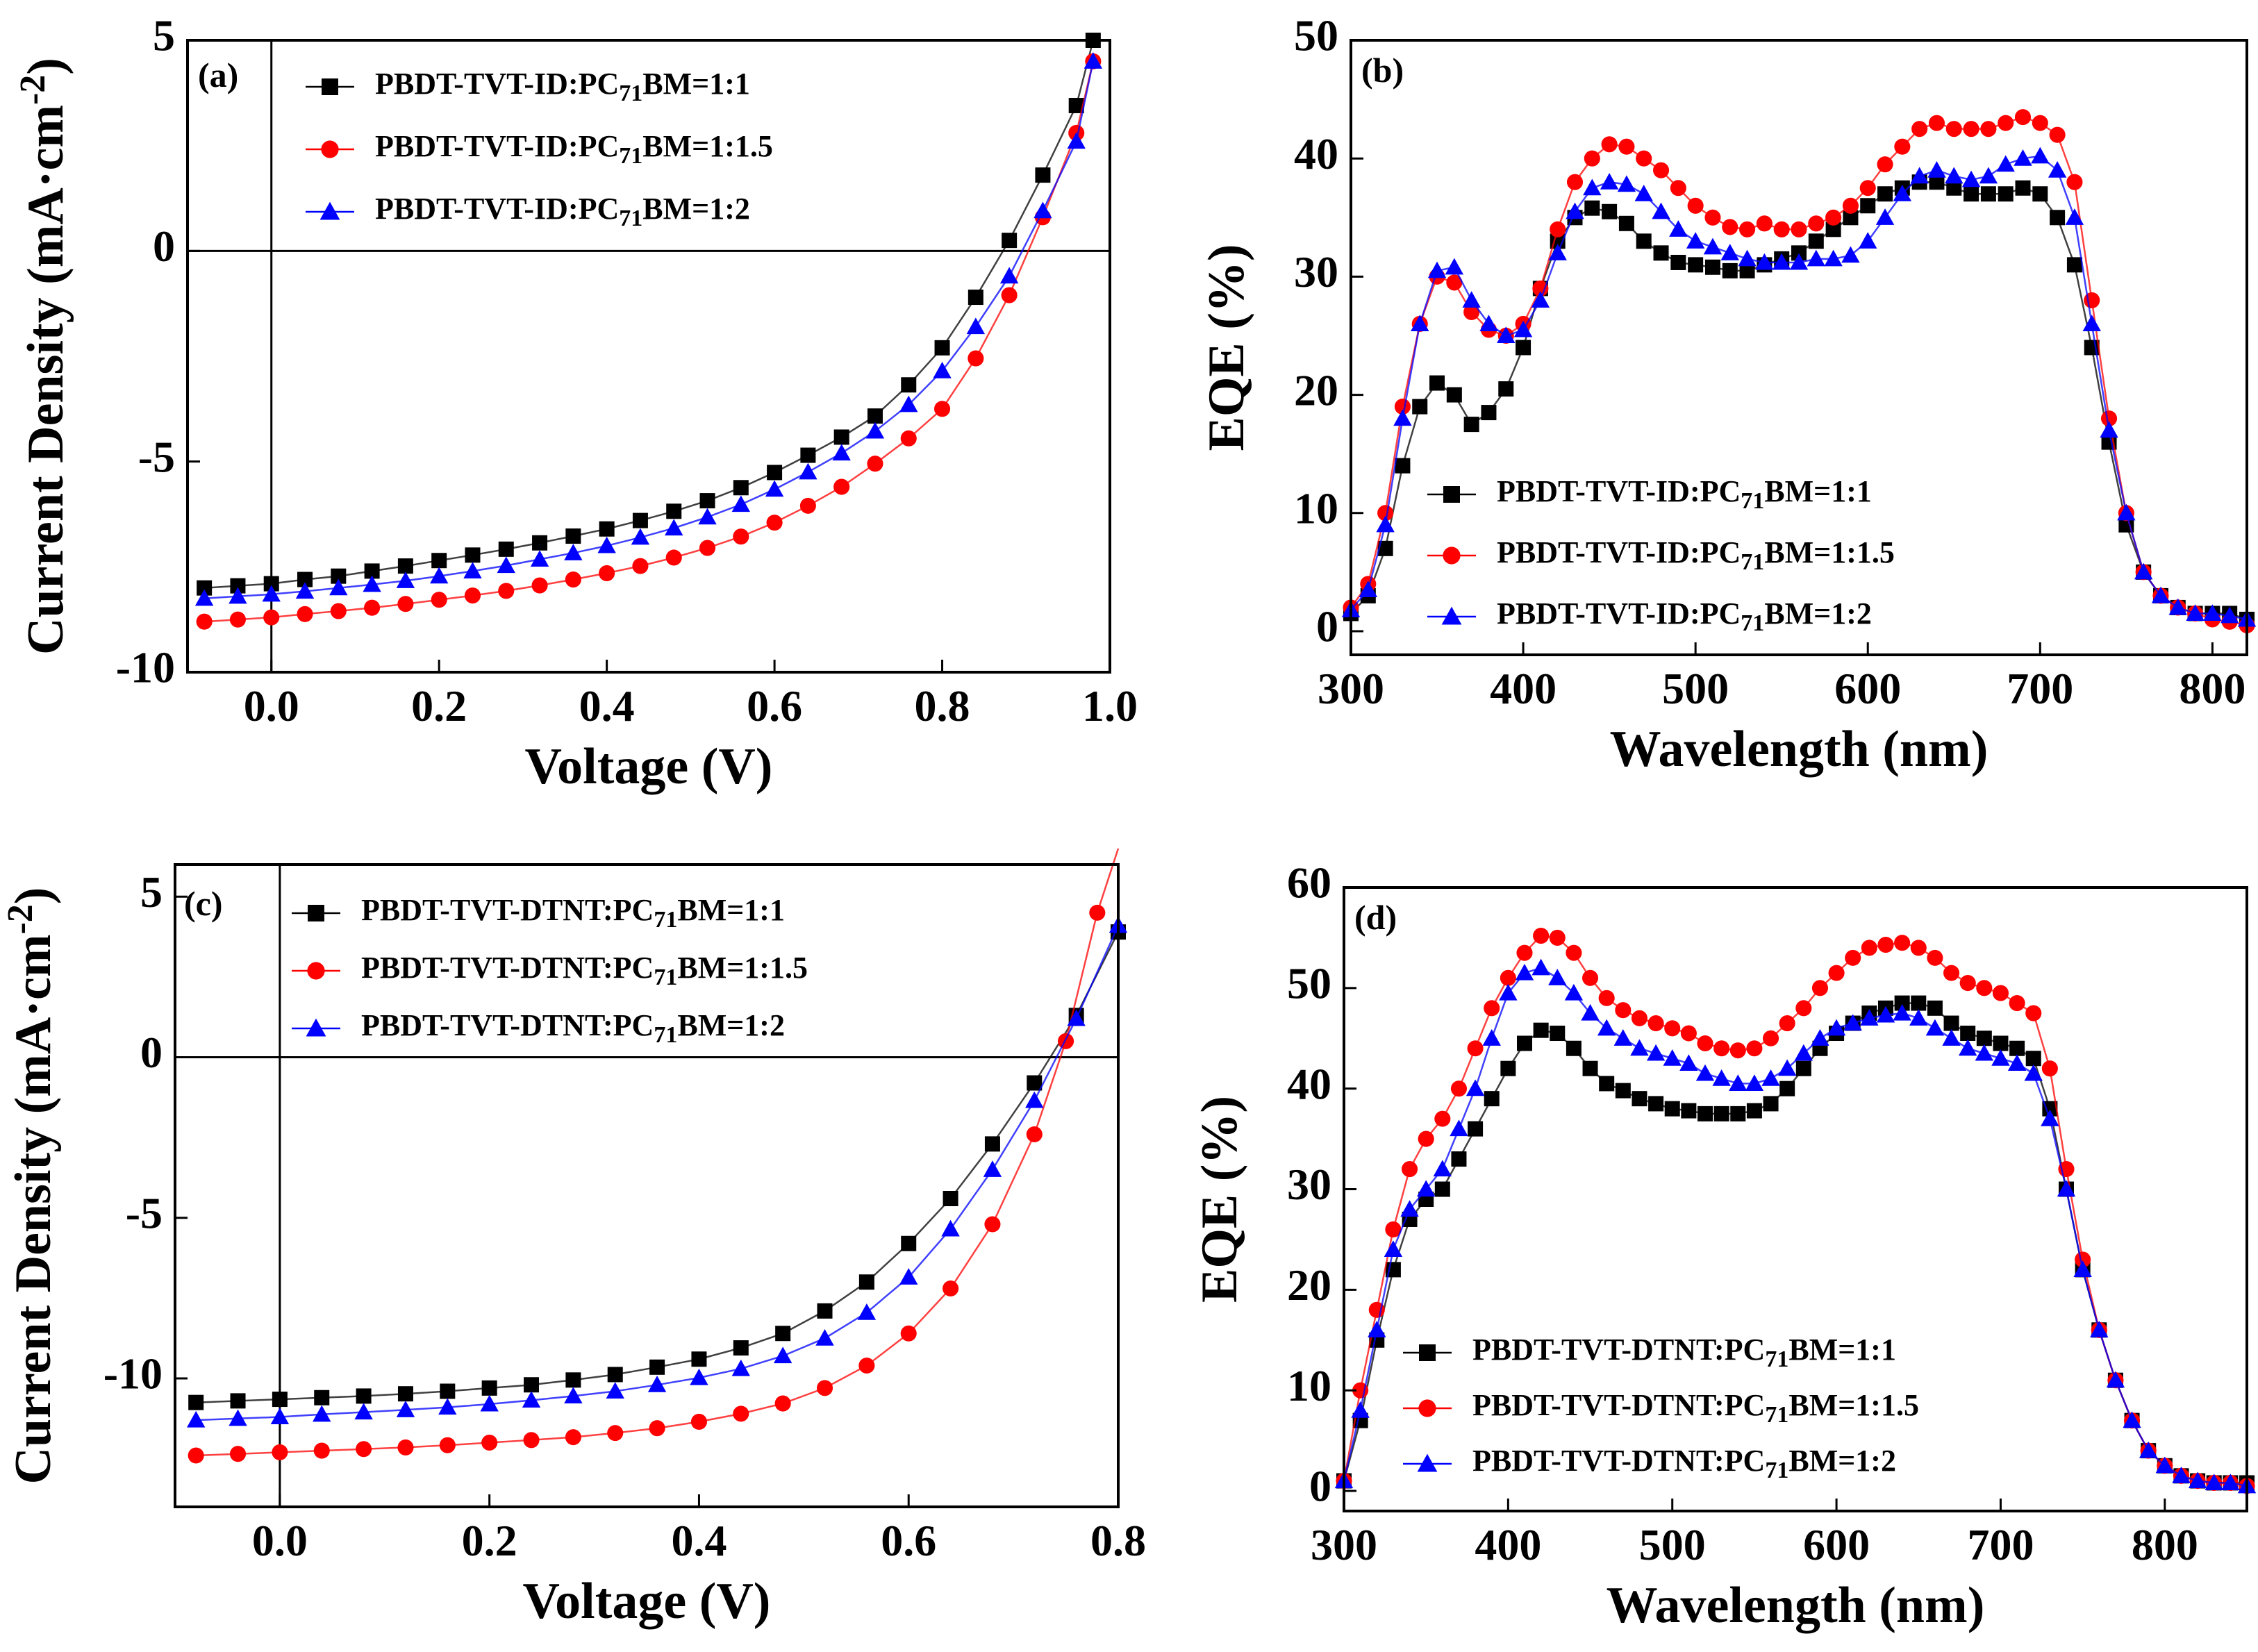 This screenshot has width=2258, height=1652. I want to click on series-line, so click(649, 330).